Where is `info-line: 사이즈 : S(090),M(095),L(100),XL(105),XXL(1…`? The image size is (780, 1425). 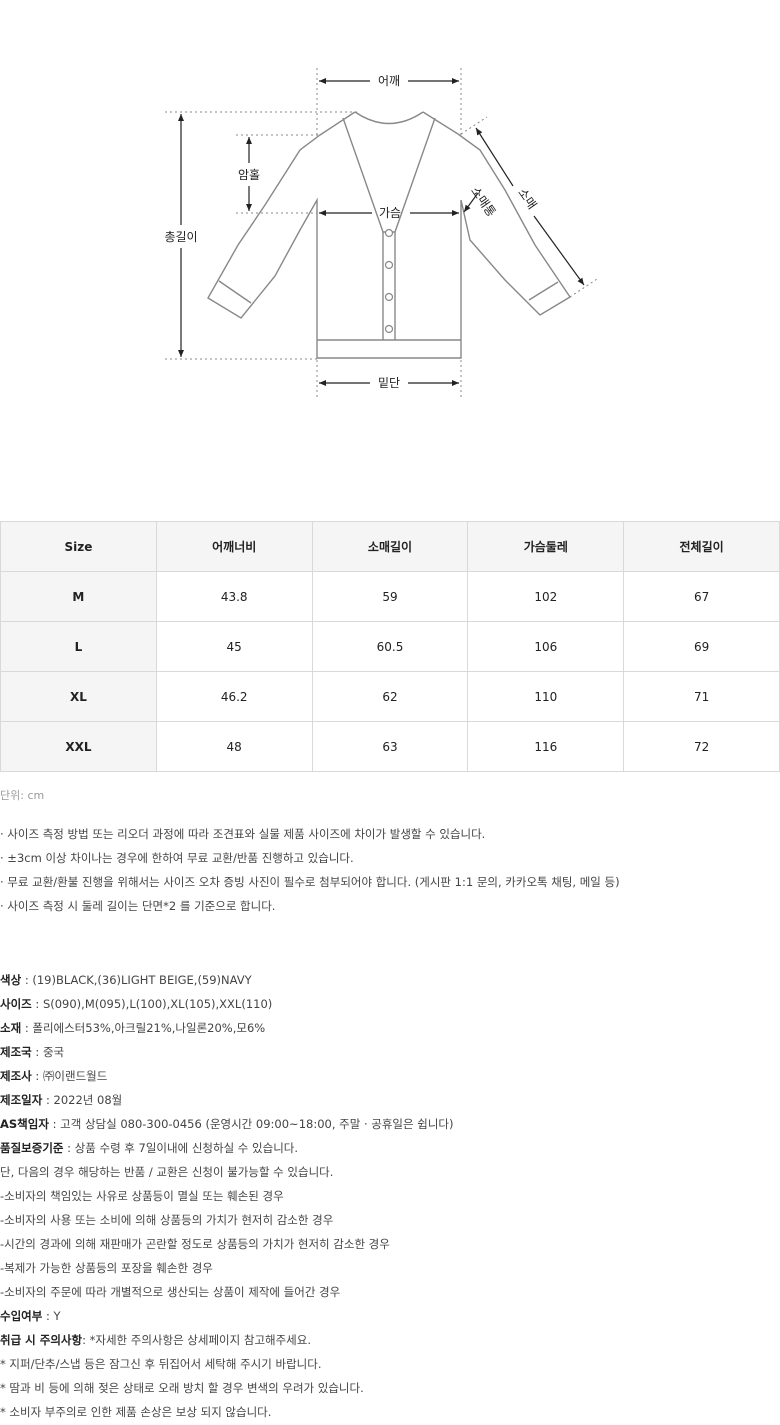 info-line: 사이즈 : S(090),M(095),L(100),XL(105),XXL(1… is located at coordinates (390, 1004).